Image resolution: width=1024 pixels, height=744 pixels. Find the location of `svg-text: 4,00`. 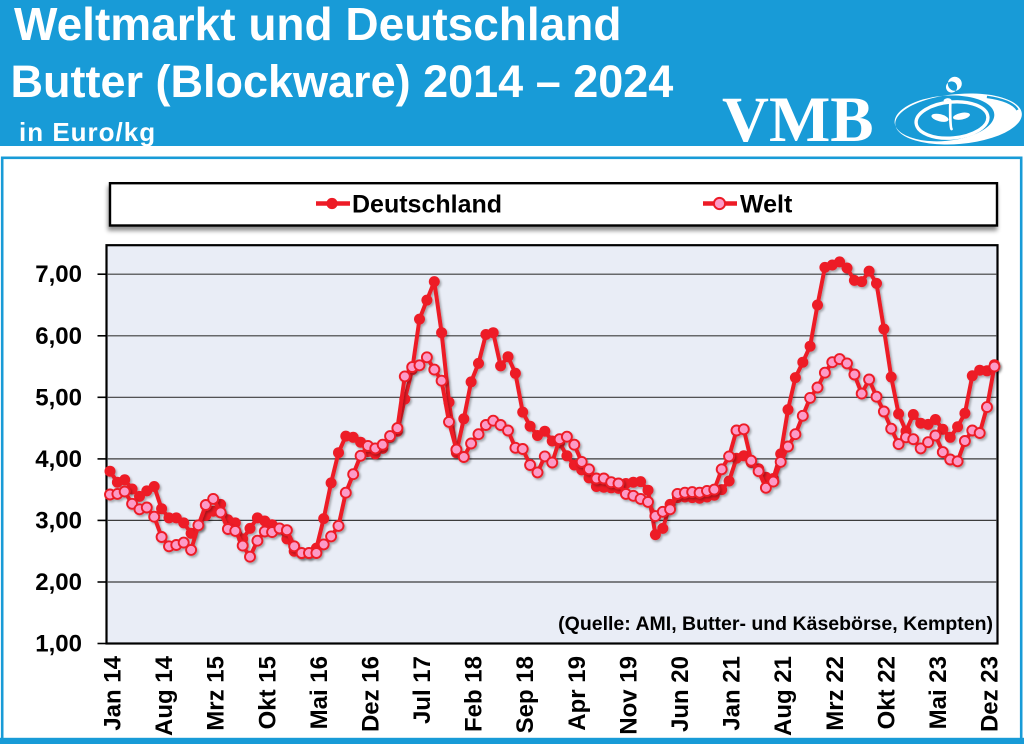

svg-text: 4,00 is located at coordinates (58, 459).